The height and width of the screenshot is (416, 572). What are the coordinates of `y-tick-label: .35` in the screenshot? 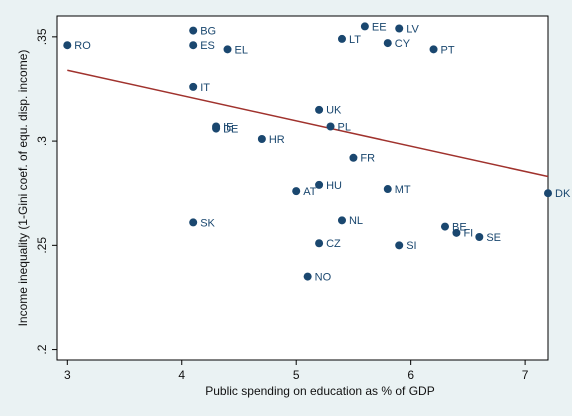 It's located at (42, 36).